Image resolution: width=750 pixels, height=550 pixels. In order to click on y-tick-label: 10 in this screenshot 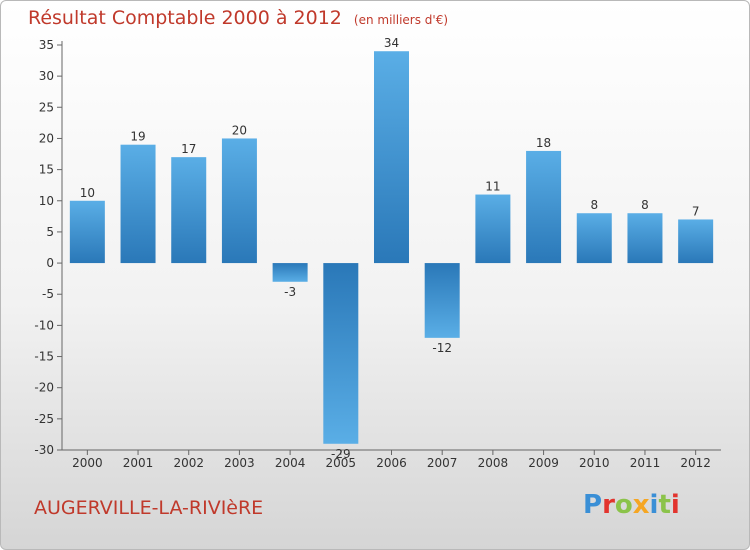, I will do `click(46, 201)`.